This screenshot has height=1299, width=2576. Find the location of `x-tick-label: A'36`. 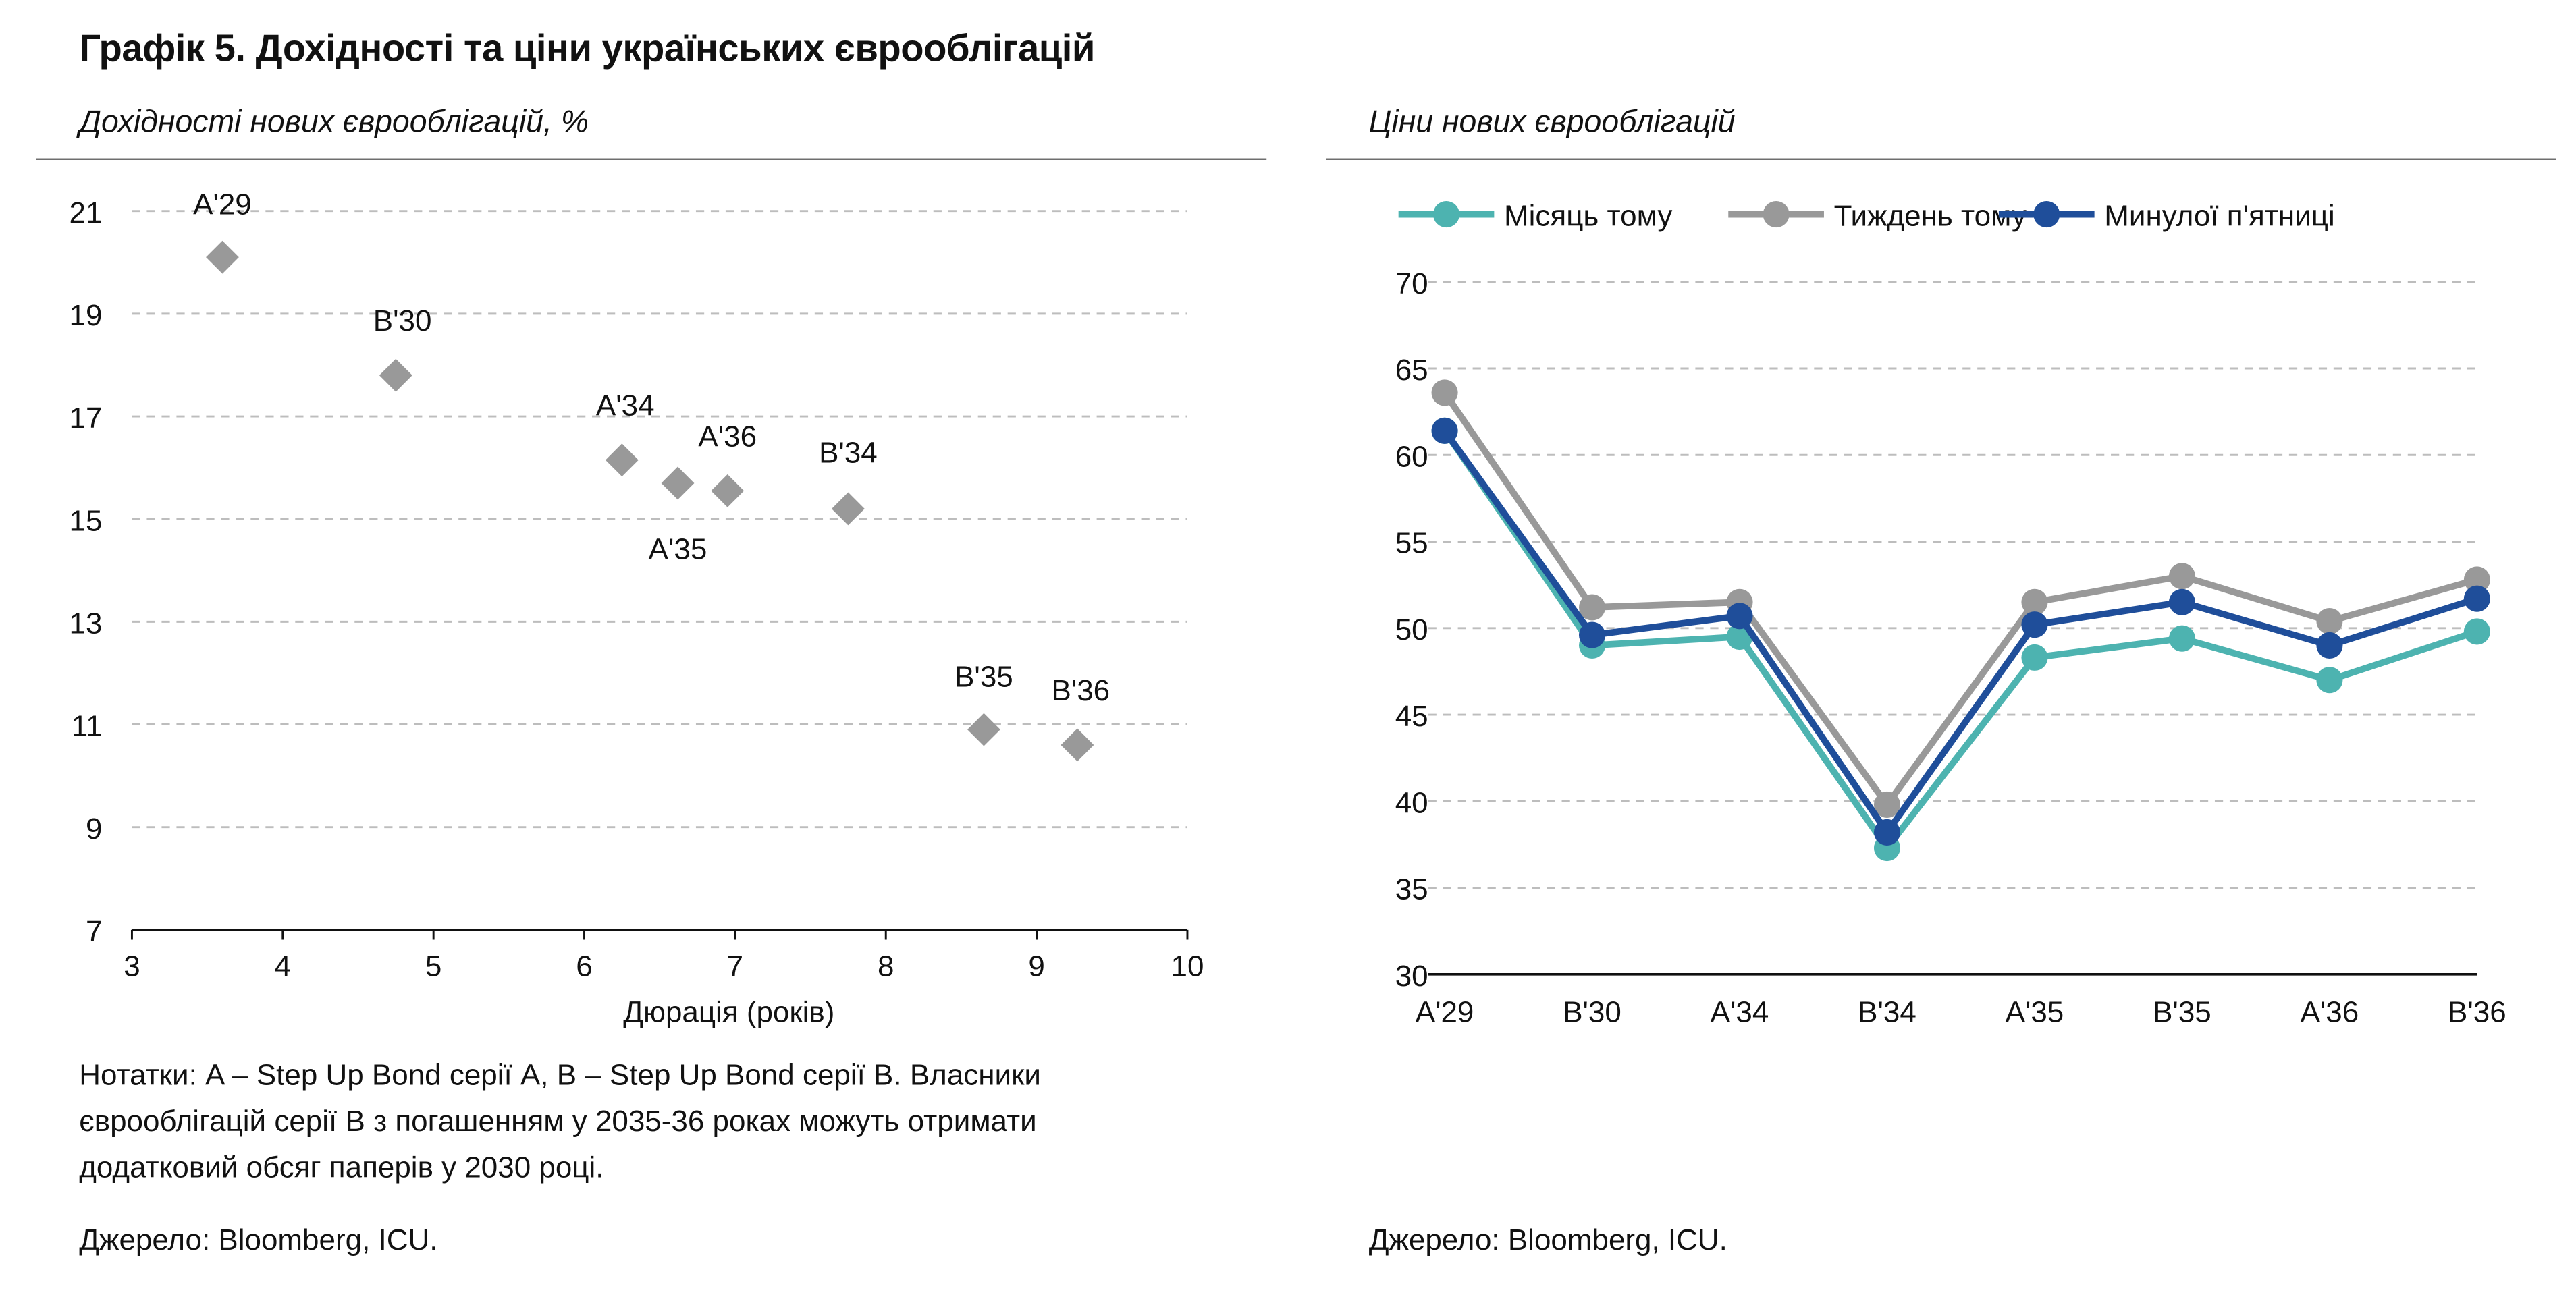

x-tick-label: A'36 is located at coordinates (2330, 1012).